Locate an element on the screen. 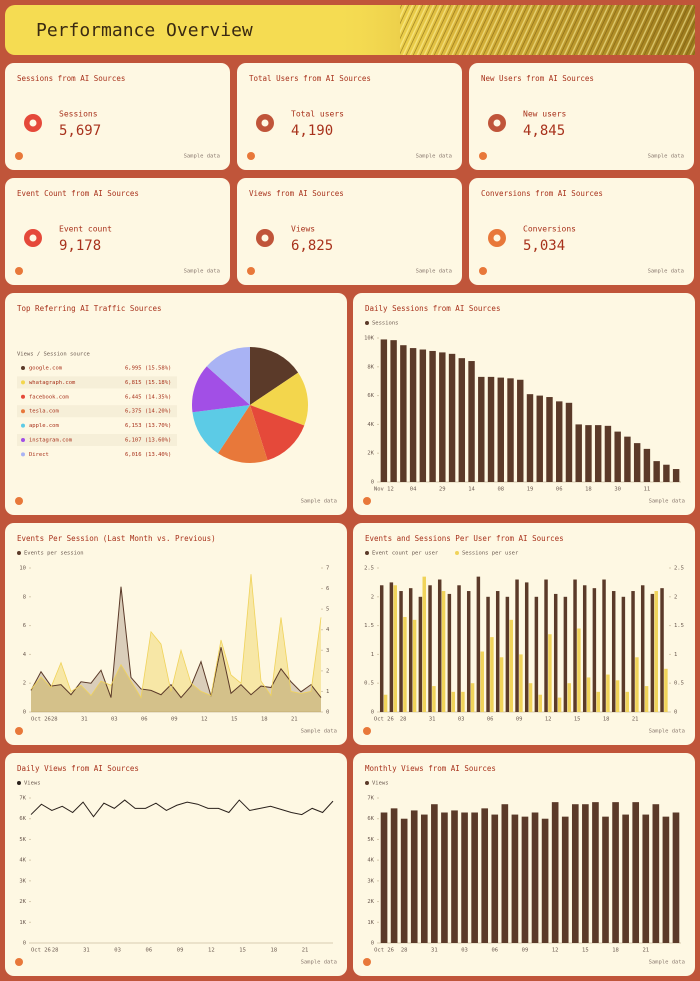  value-label: 6,107 (13.60%) is located at coordinates (148, 441).